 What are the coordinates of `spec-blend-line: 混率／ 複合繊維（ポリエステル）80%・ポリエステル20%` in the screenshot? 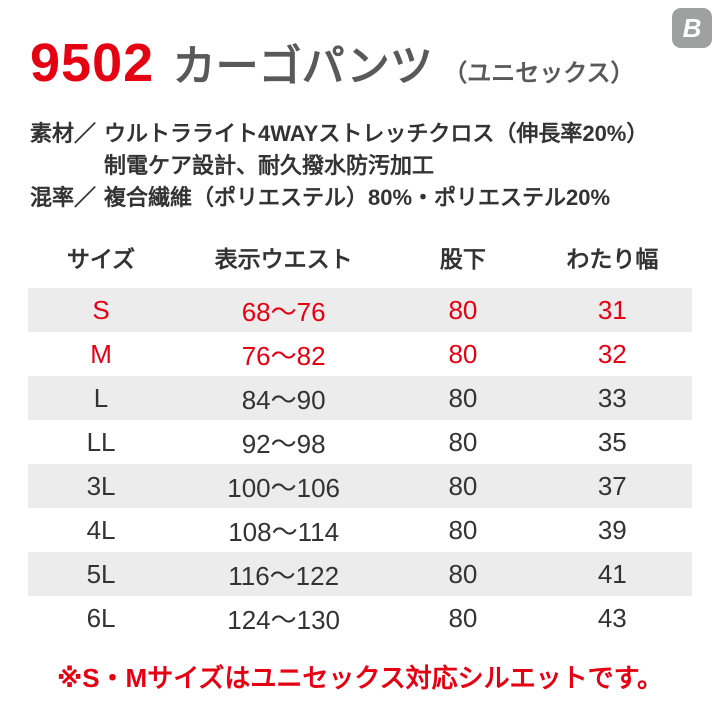 It's located at (365, 198).